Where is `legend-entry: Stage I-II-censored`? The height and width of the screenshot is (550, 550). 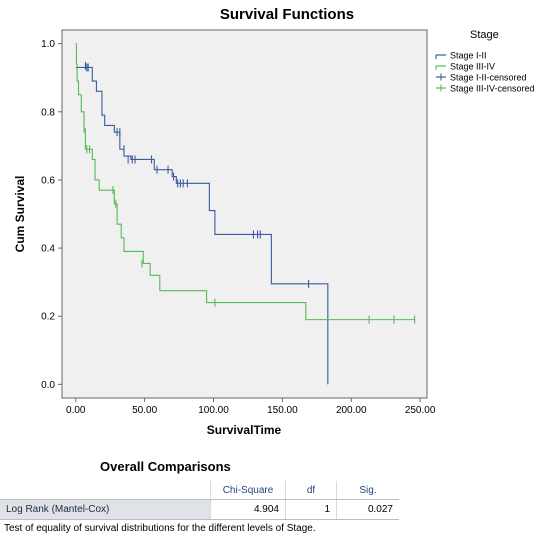
legend-entry: Stage I-II-censored is located at coordinates (488, 78).